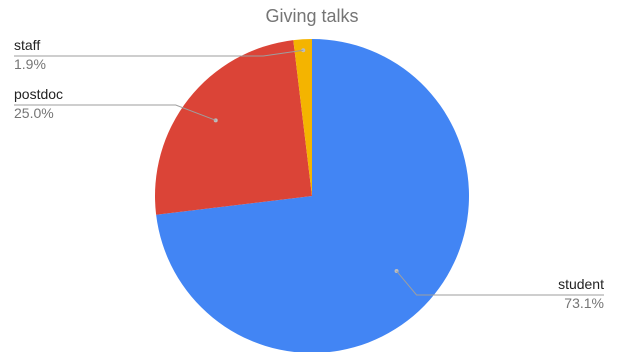  I want to click on chart-title: Giving talks, so click(311, 16).